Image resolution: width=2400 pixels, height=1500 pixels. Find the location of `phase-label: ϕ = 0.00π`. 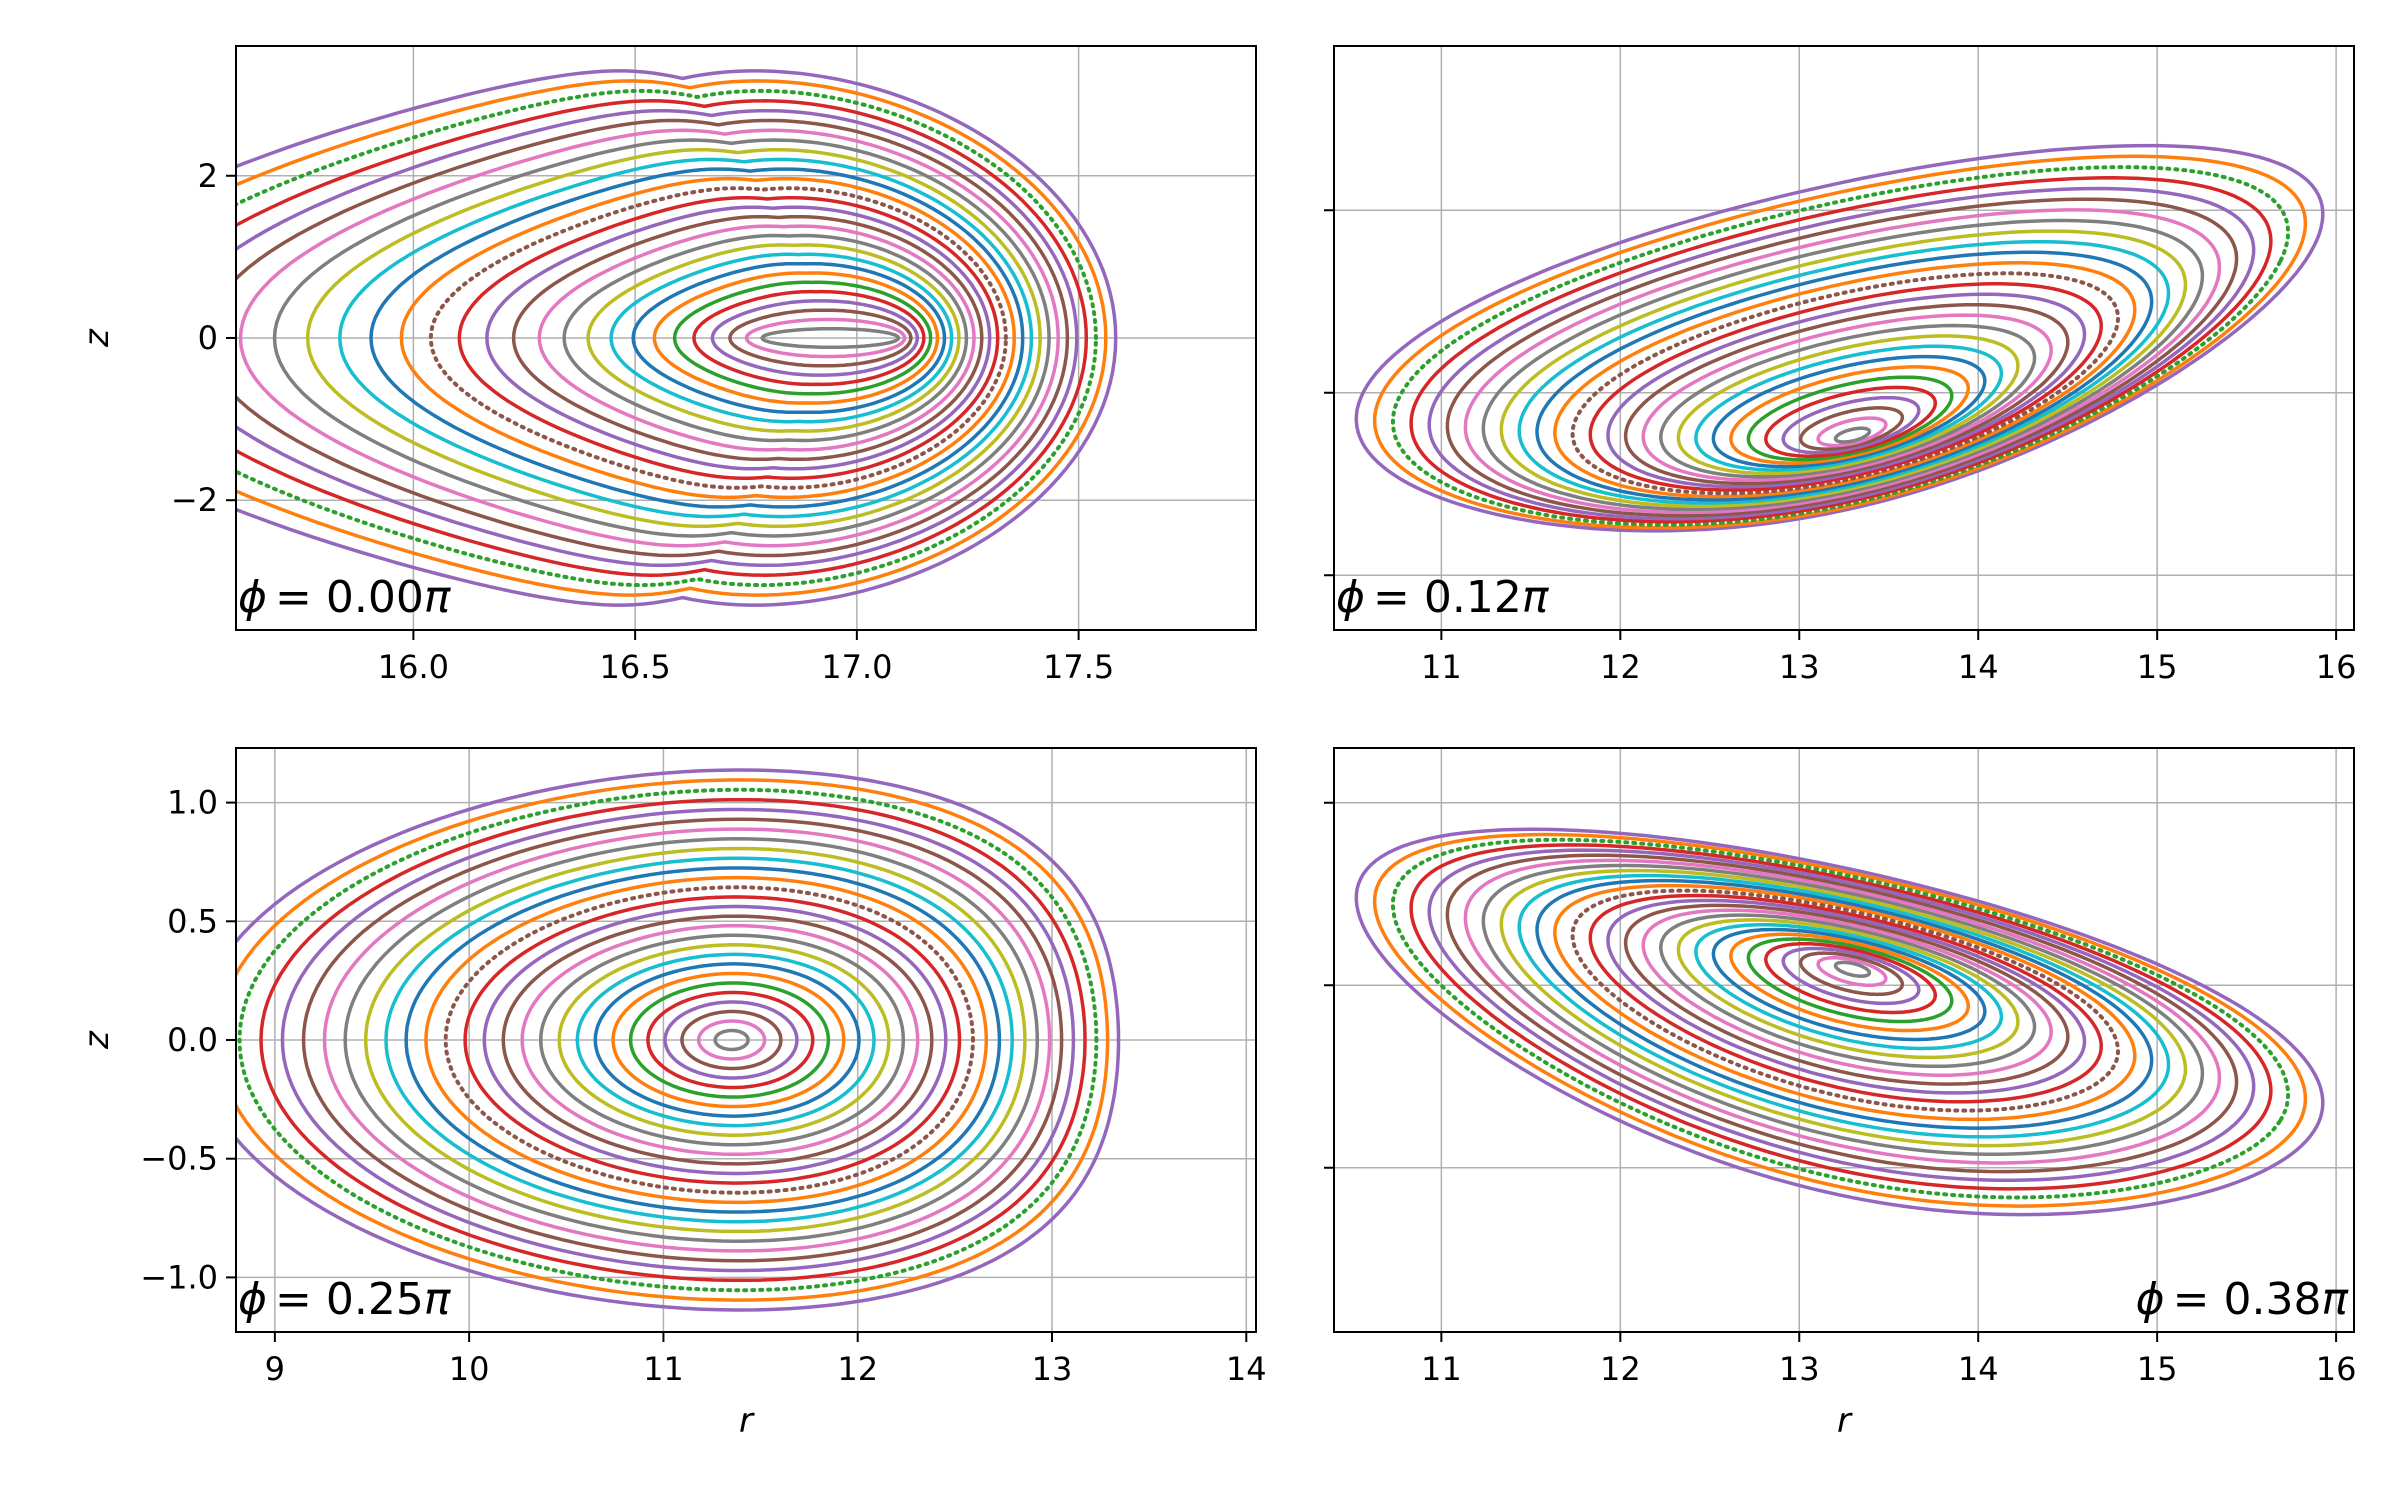

phase-label: ϕ = 0.00π is located at coordinates (345, 597).